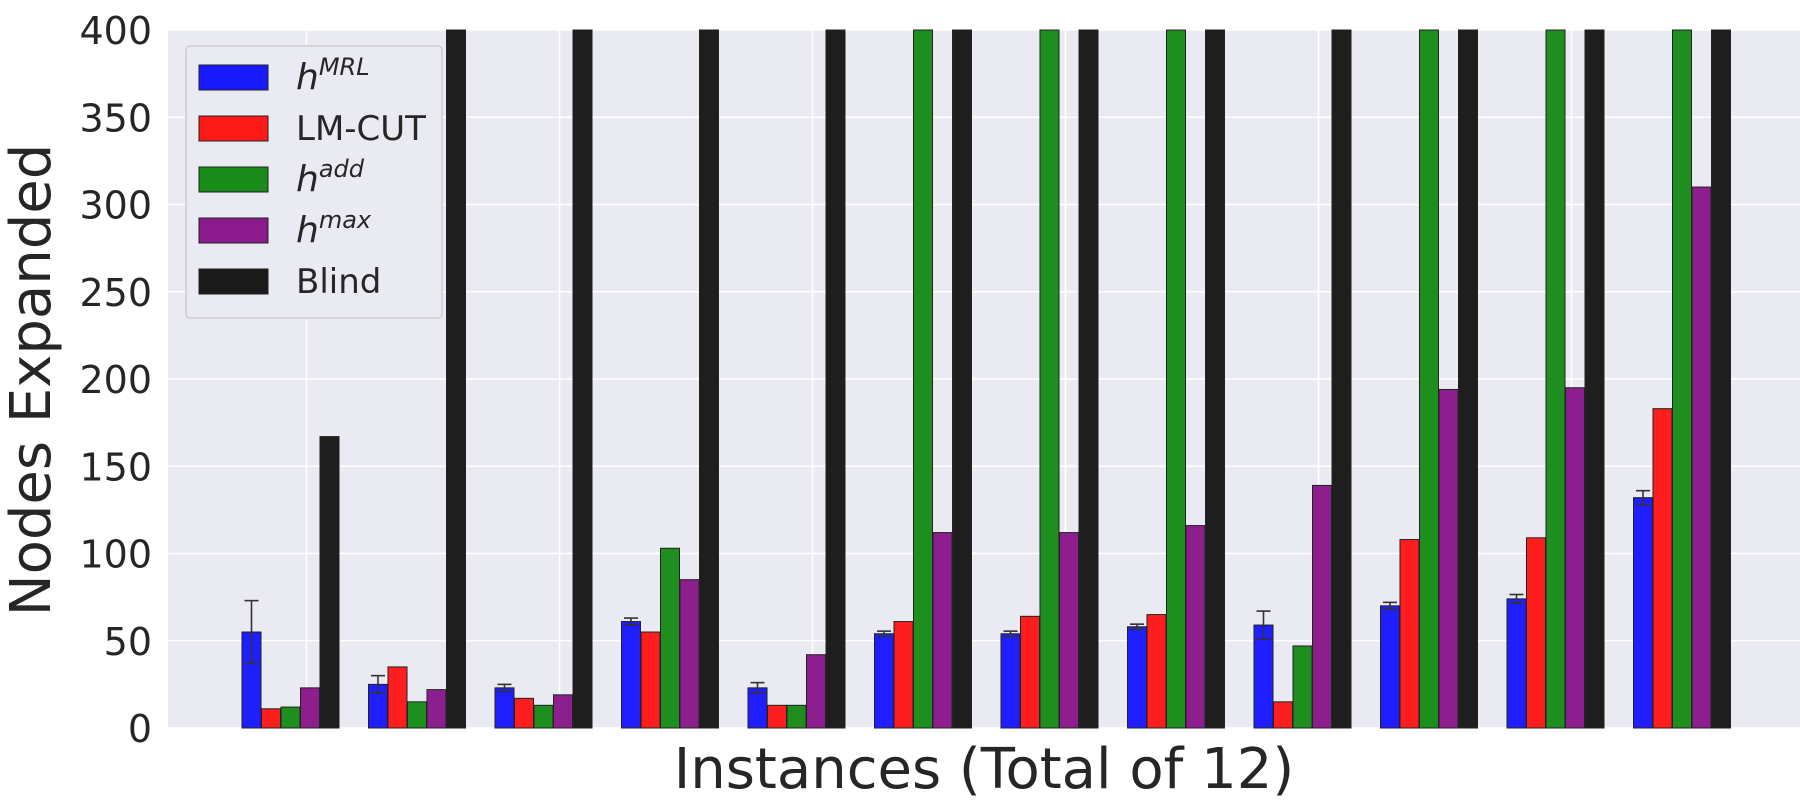 The height and width of the screenshot is (800, 1800). I want to click on legend-swatch-lm-cut, so click(233, 128).